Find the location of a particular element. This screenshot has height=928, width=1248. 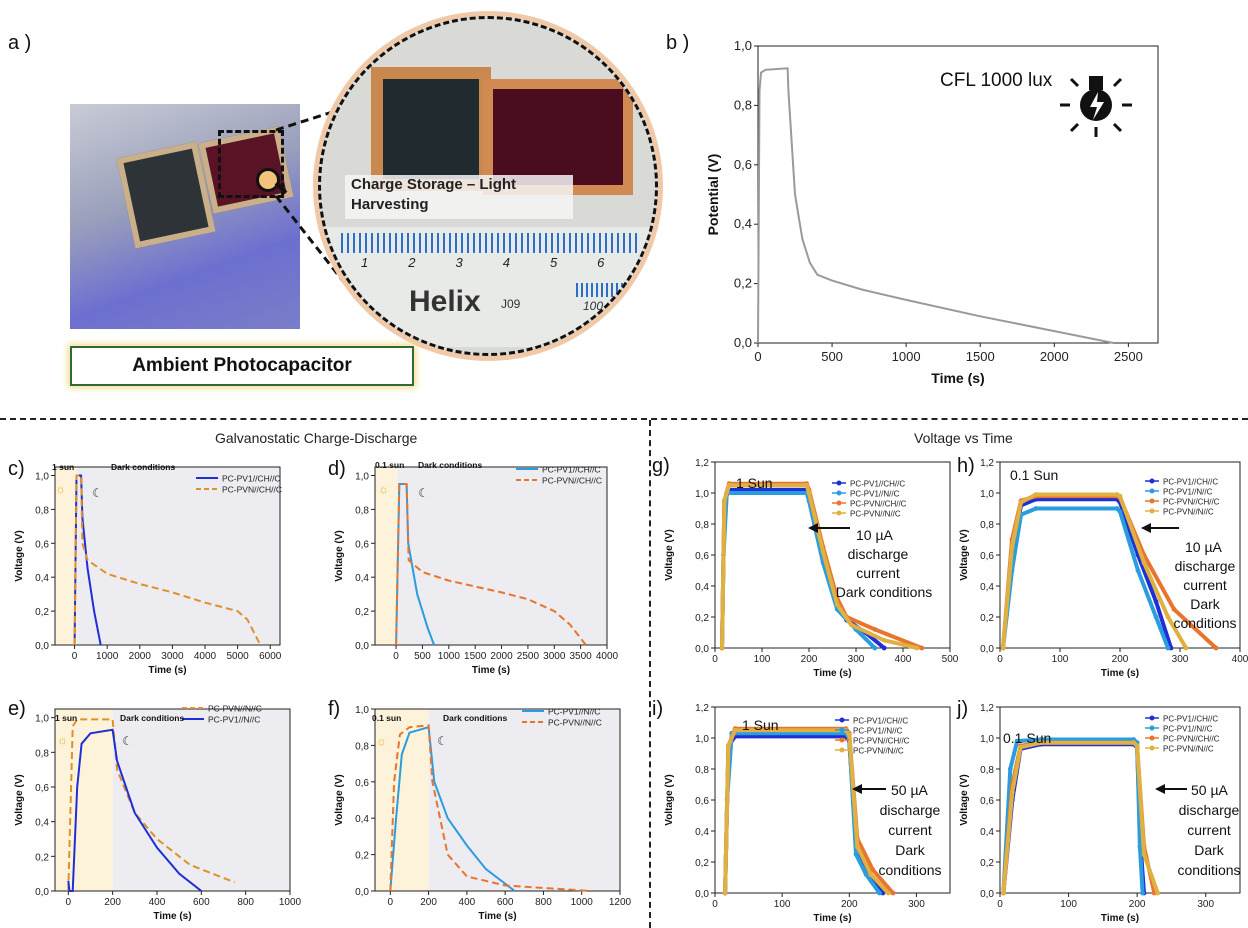

x-tick-label: 2500 is located at coordinates (528, 656).